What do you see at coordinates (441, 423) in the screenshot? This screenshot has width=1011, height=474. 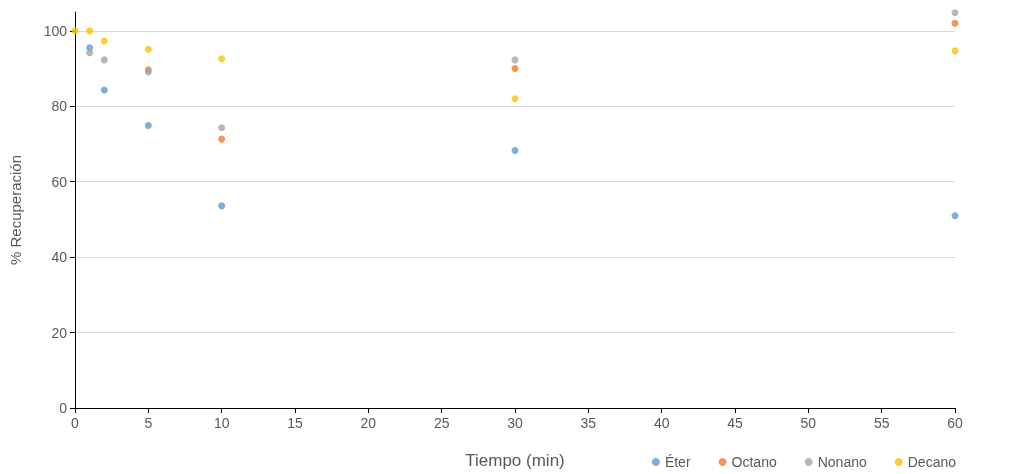 I see `x-tick-label: 25` at bounding box center [441, 423].